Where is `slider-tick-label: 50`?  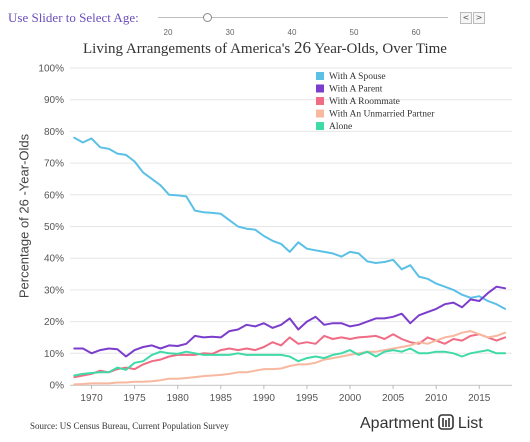
slider-tick-label: 50 is located at coordinates (354, 32).